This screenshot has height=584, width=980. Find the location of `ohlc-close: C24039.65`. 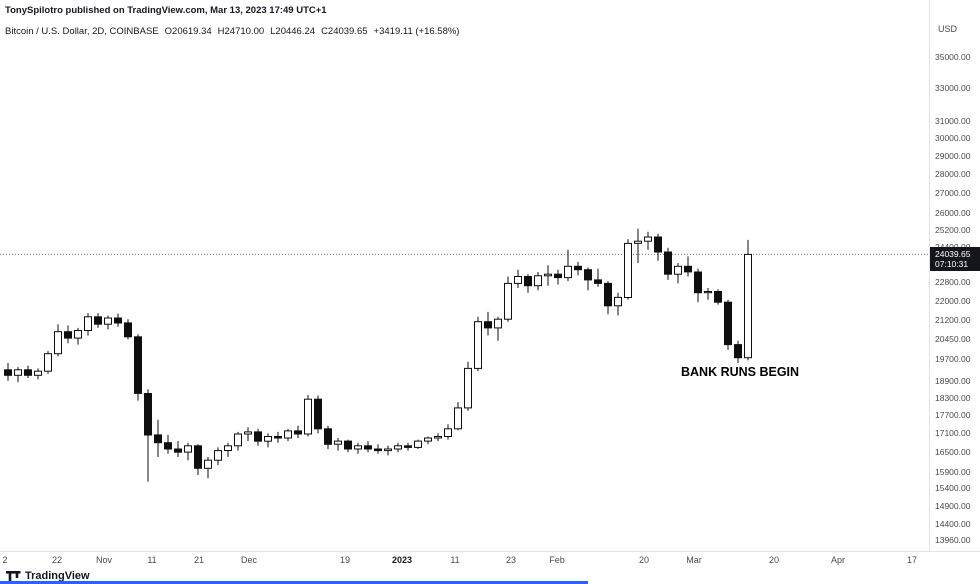

ohlc-close: C24039.65 is located at coordinates (344, 31).